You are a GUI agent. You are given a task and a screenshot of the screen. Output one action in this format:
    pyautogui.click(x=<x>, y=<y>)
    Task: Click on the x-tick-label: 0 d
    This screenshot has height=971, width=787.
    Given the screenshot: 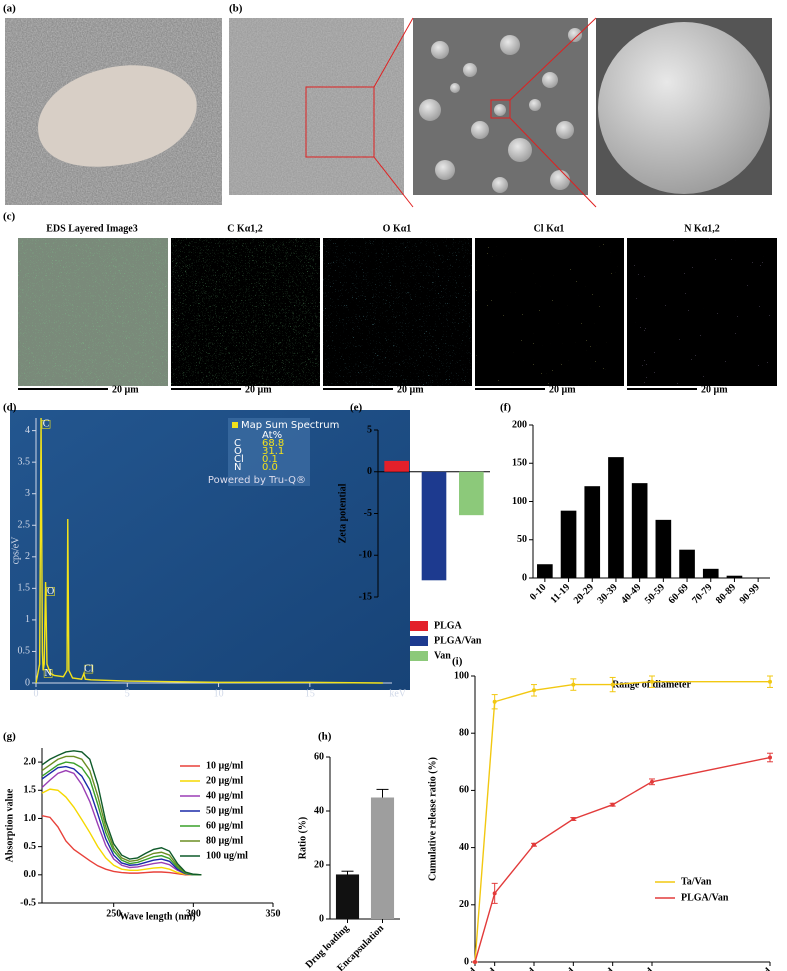 What is the action you would take?
    pyautogui.click(x=470, y=968)
    